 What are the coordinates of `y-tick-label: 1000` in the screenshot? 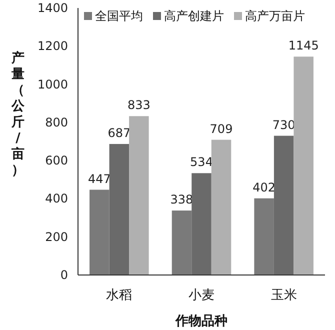 It's located at (52, 84).